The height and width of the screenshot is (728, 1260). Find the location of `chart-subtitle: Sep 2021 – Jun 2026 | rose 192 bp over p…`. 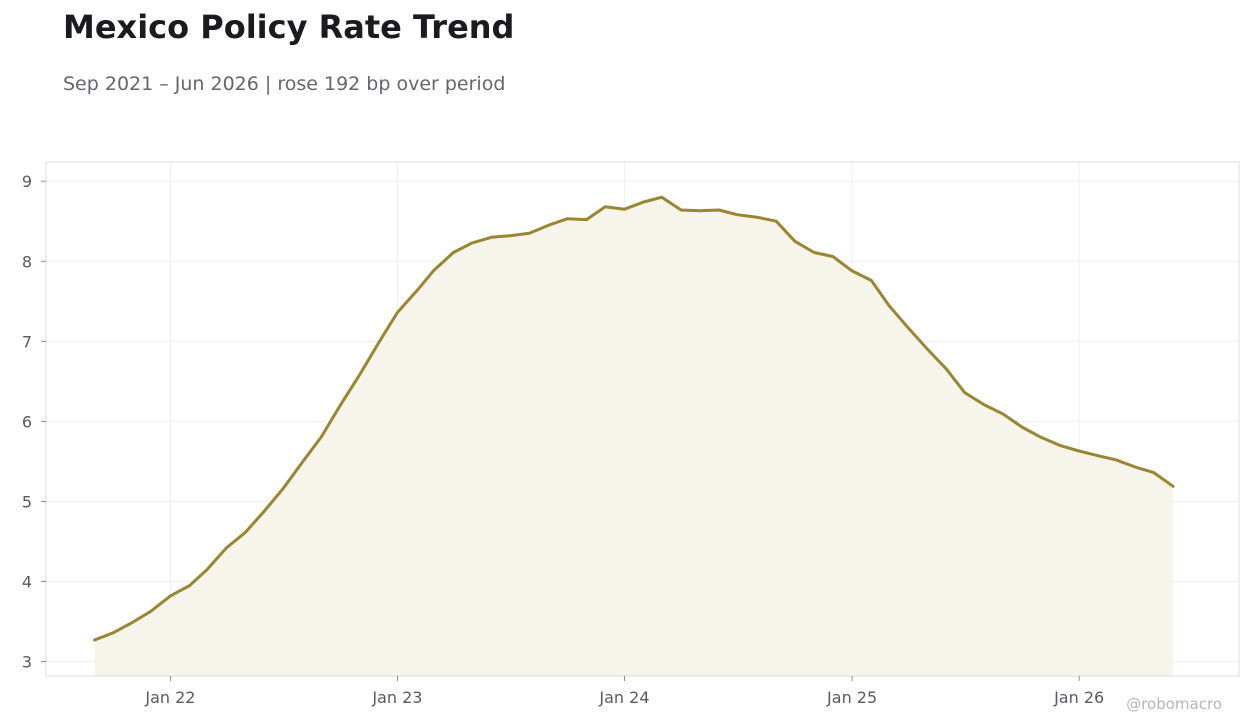

chart-subtitle: Sep 2021 – Jun 2026 | rose 192 bp over p… is located at coordinates (284, 84).